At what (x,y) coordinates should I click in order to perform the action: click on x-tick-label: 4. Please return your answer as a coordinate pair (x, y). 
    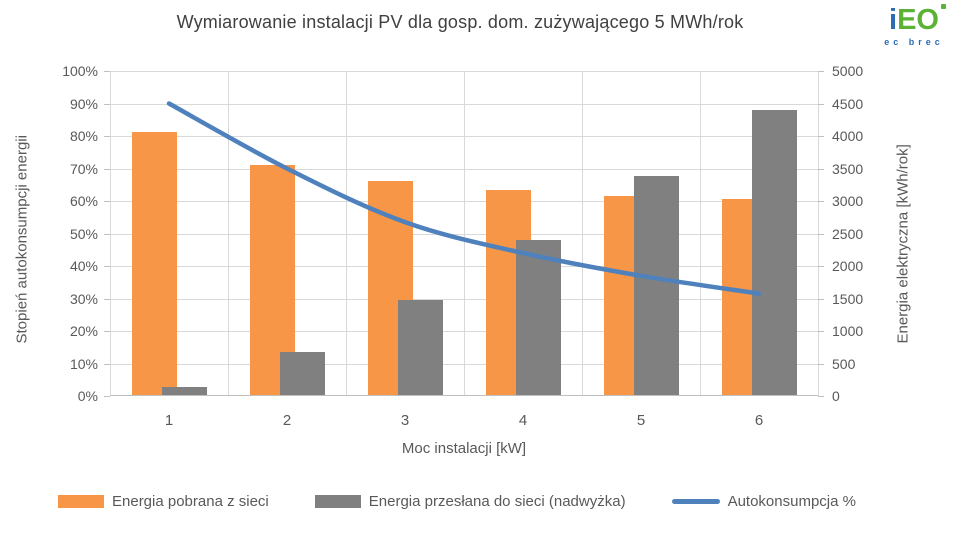
    Looking at the image, I should click on (523, 420).